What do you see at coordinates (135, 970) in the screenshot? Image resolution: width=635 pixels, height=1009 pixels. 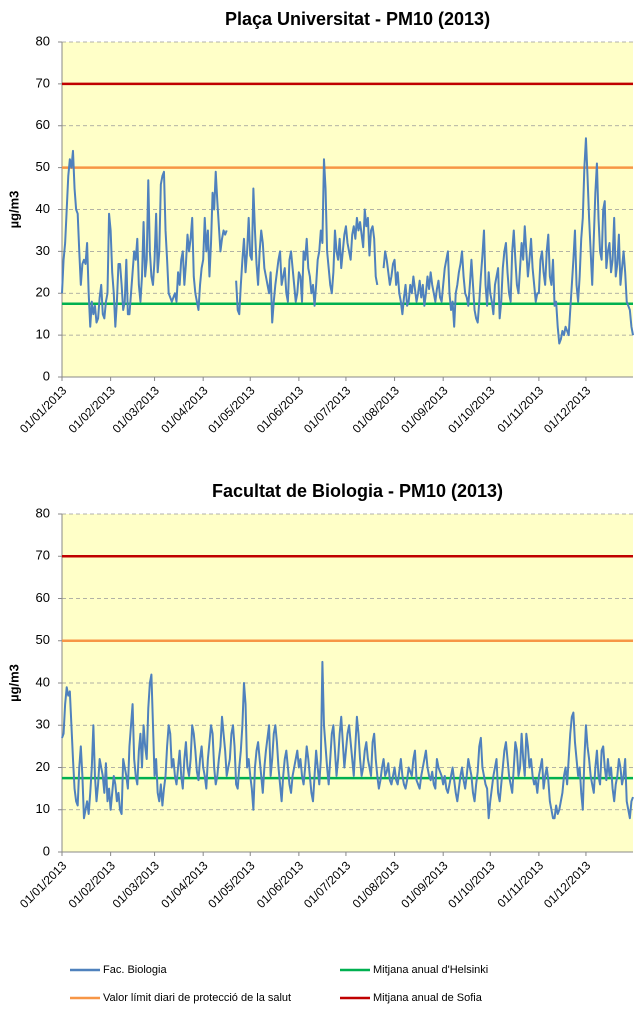 I see `legend-label: Fac. Biologia` at bounding box center [135, 970].